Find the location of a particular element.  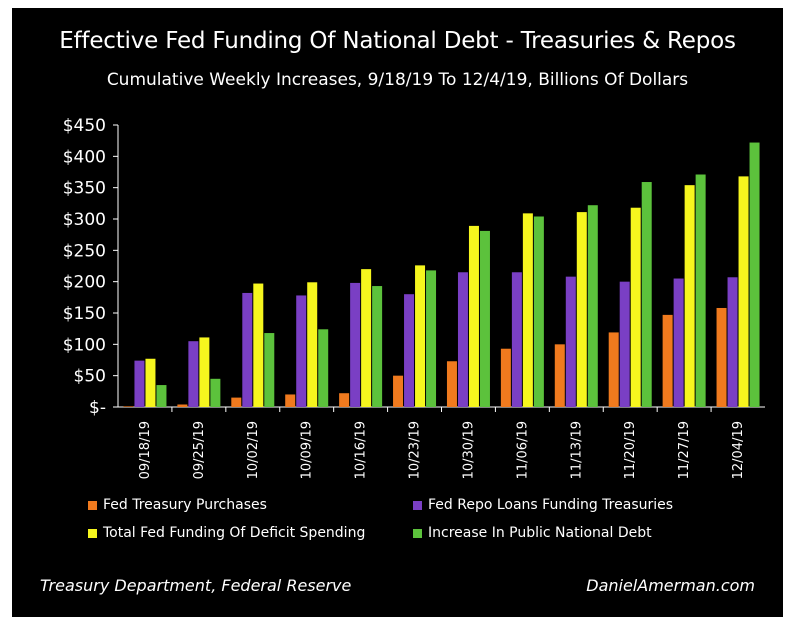

y-tick-label: $450 is located at coordinates (84, 126).